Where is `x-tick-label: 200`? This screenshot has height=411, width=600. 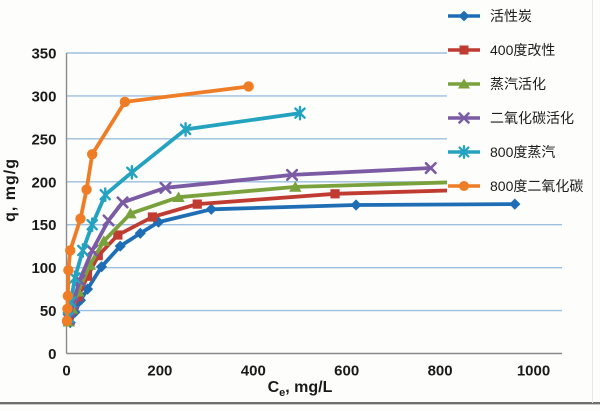 x-tick-label: 200 is located at coordinates (159, 371).